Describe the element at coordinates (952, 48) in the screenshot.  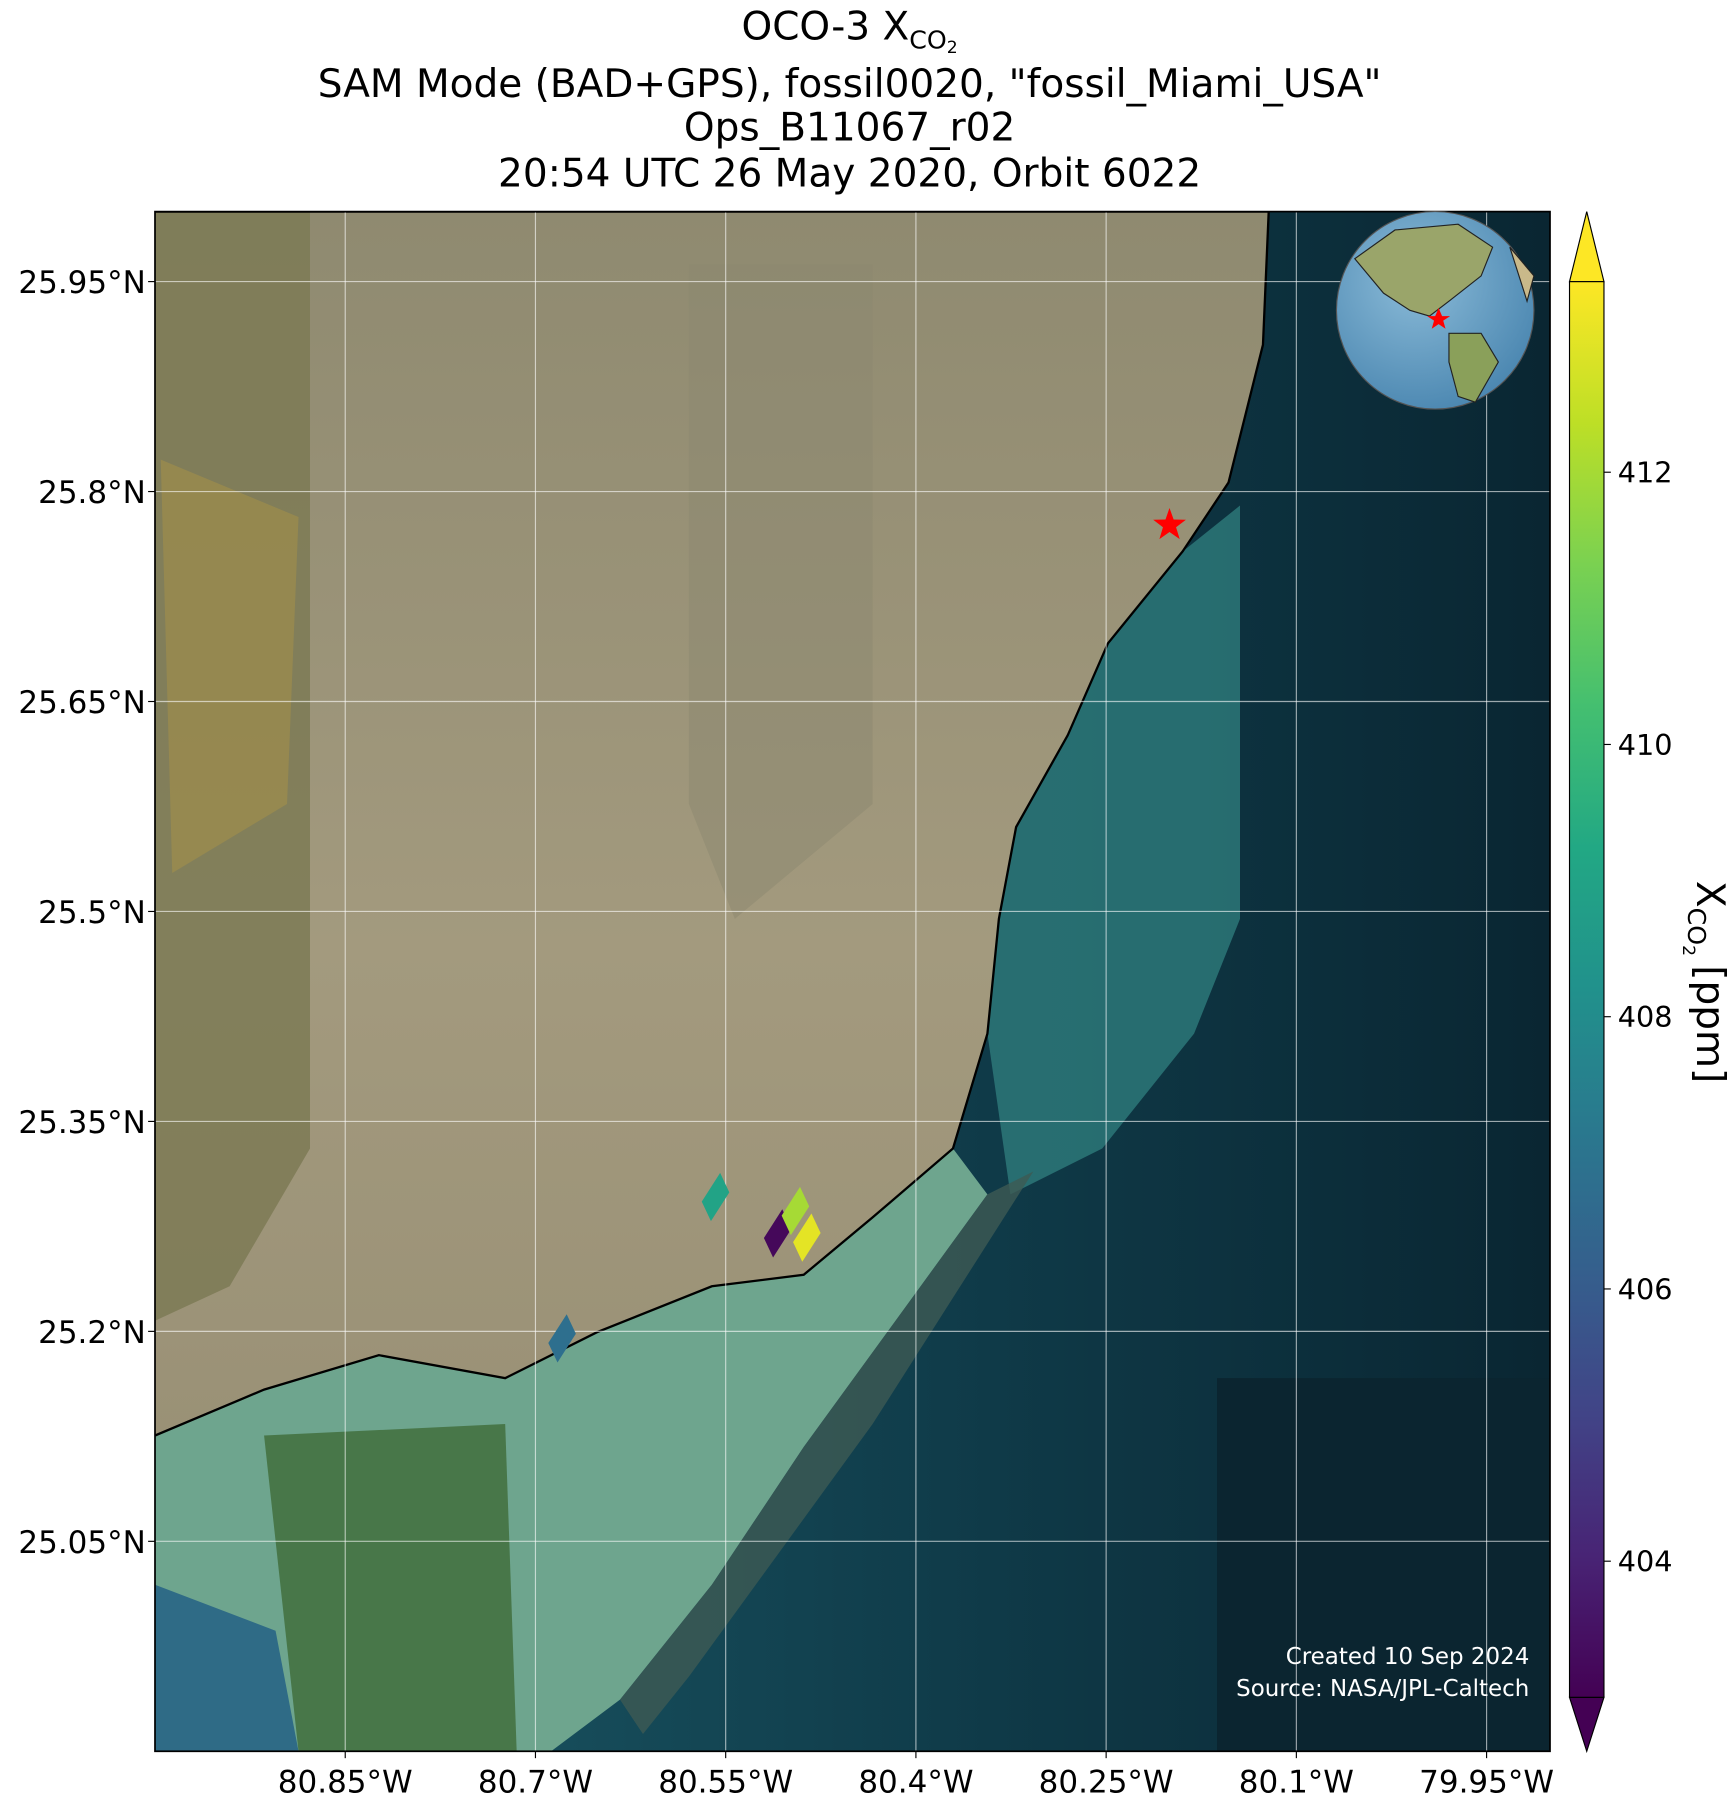
I see `title-subsub: 2` at that location.